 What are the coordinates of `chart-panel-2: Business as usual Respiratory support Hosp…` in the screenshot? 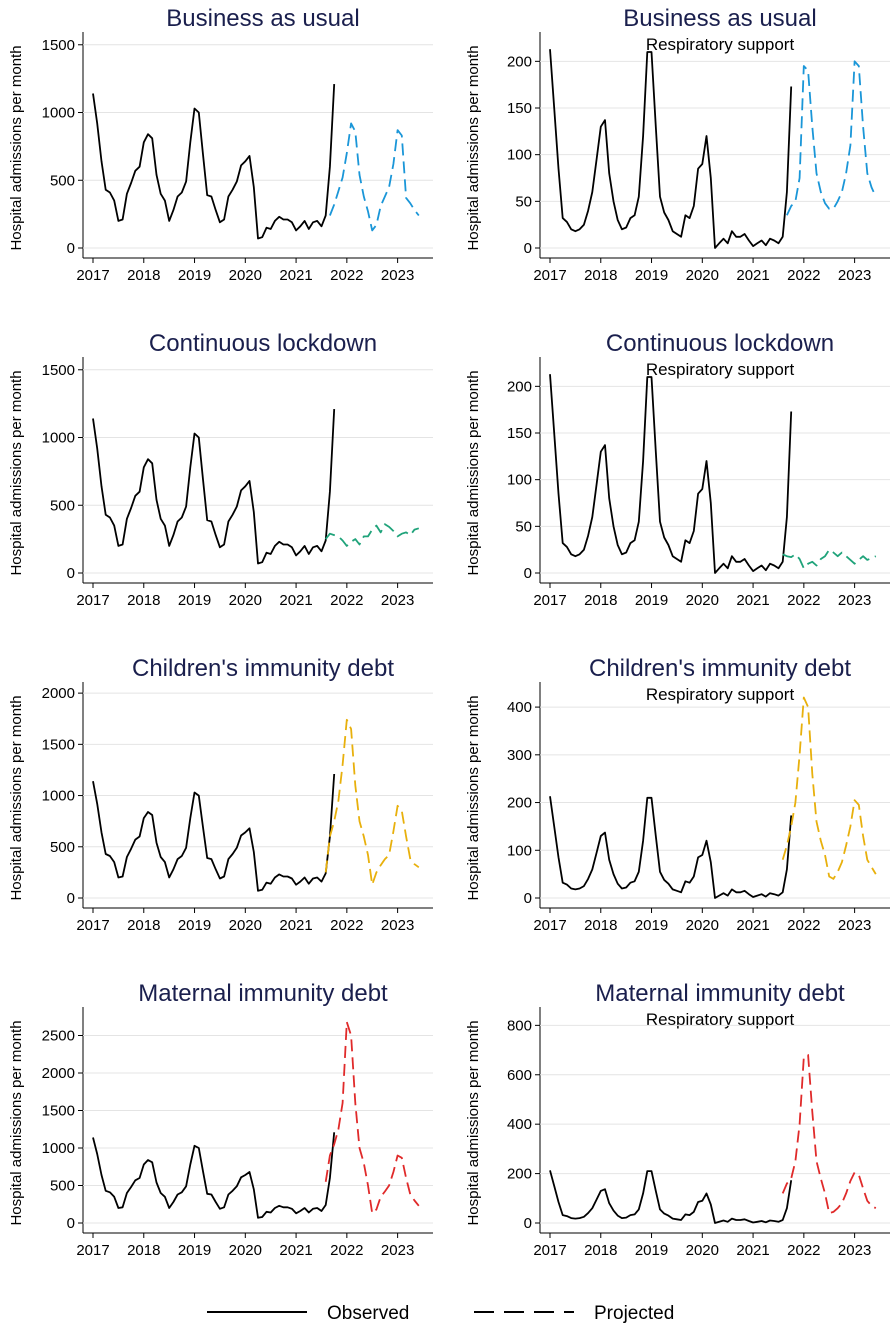 It's located at (677, 144).